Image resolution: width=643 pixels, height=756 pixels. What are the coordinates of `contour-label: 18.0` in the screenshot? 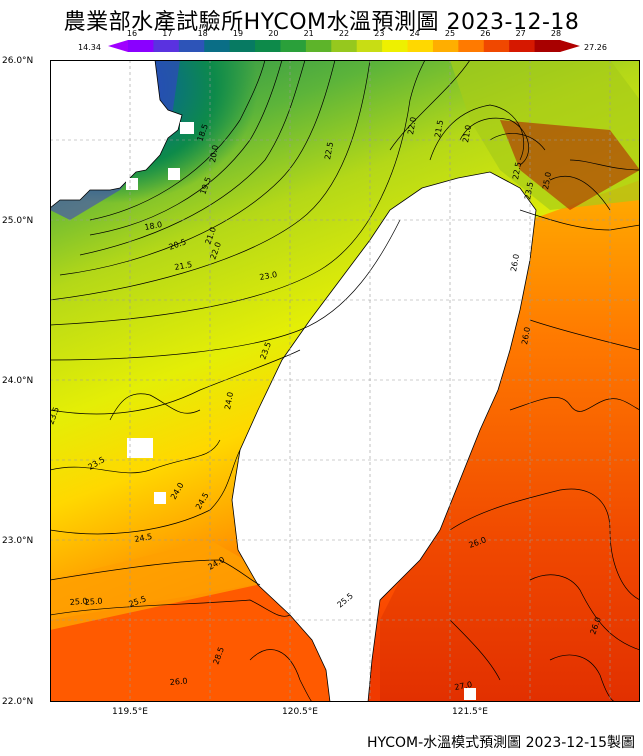 It's located at (153, 226).